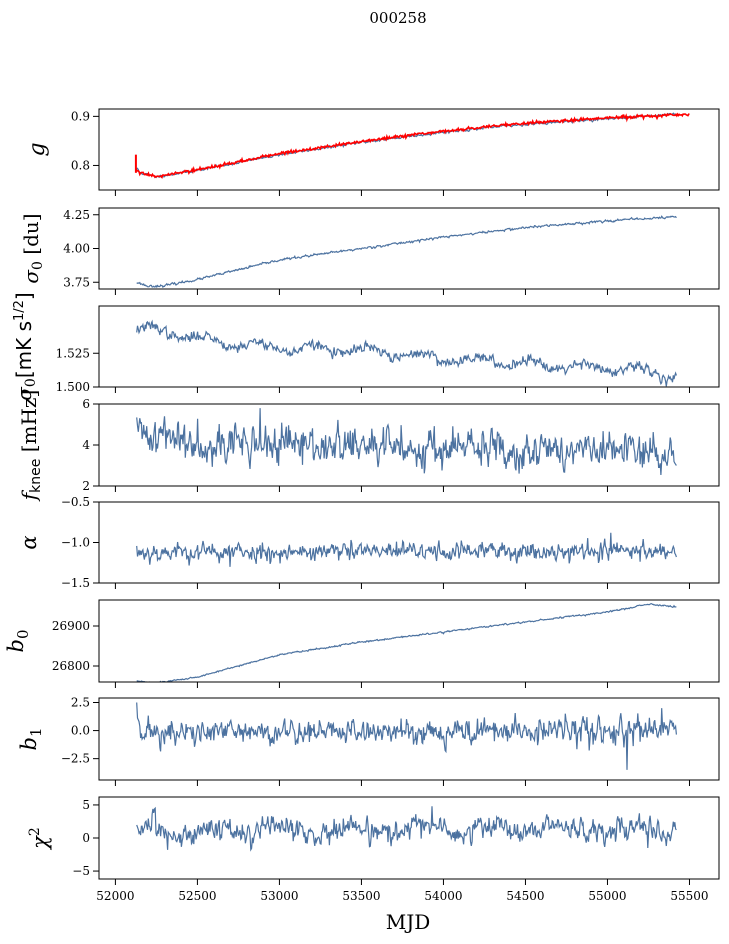 Image resolution: width=729 pixels, height=944 pixels. What do you see at coordinates (80, 702) in the screenshot?
I see `y-tick-label: 2.5` at bounding box center [80, 702].